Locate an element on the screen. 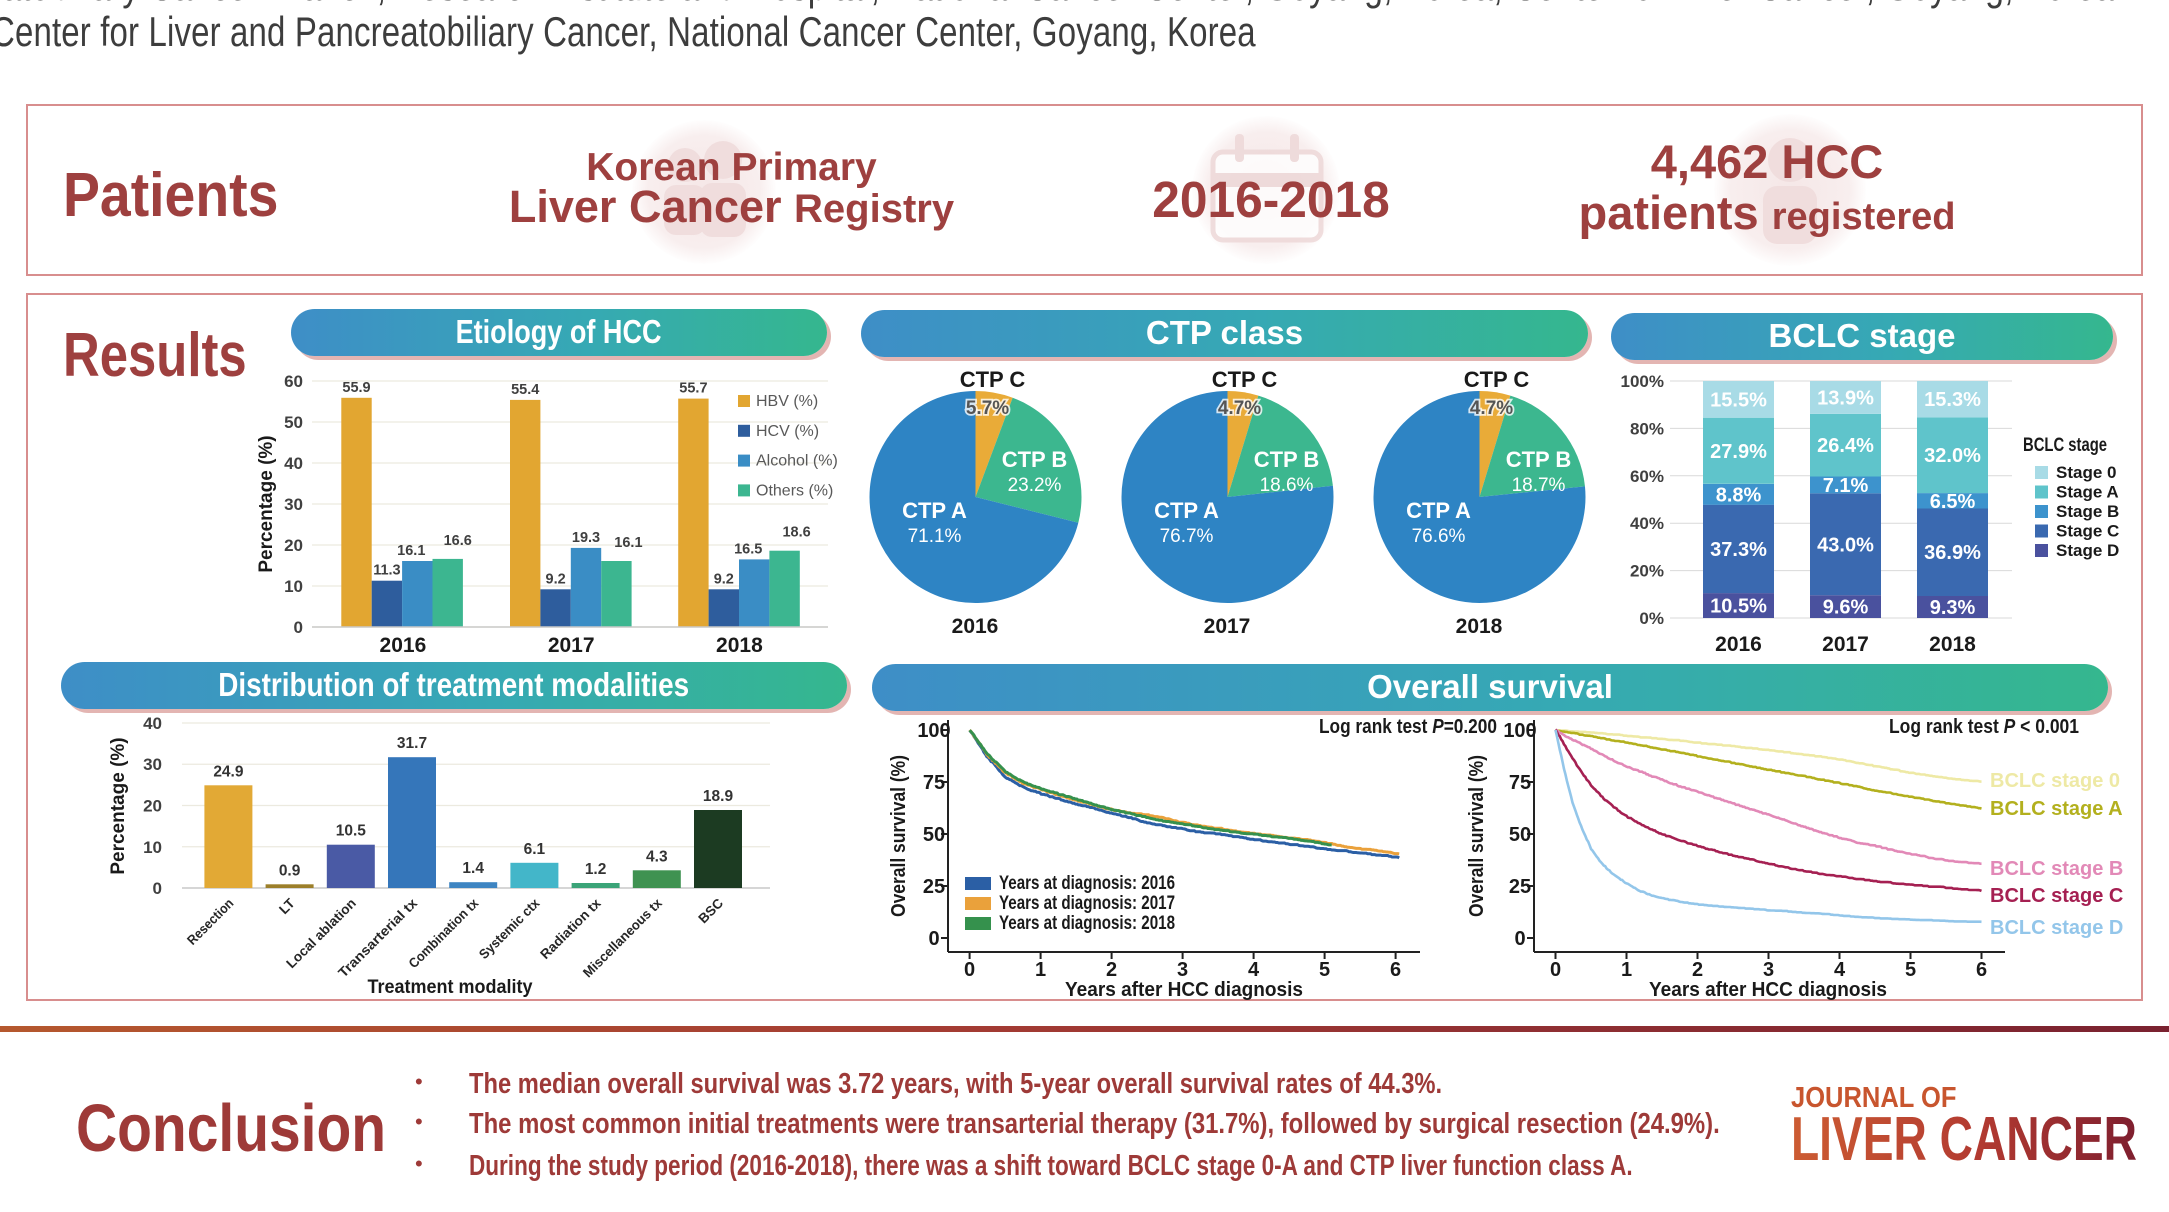 This screenshot has height=1212, width=2169. svg-text: 18.6 is located at coordinates (796, 533).